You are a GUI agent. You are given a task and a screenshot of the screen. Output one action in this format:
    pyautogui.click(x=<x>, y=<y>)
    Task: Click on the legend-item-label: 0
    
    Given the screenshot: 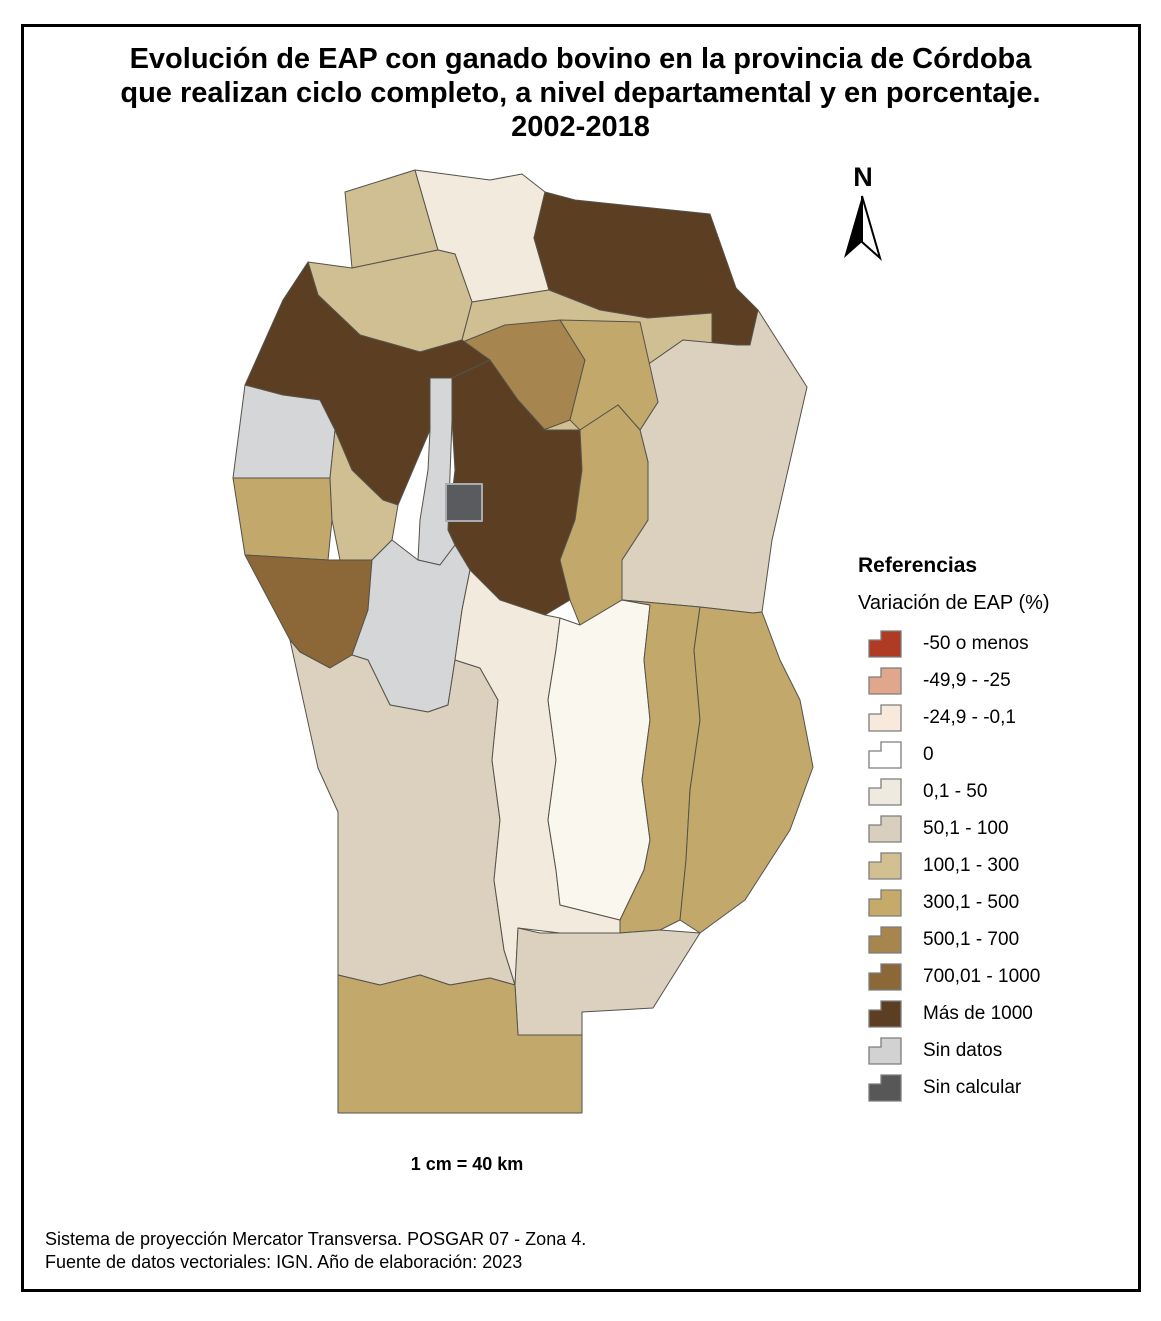 What is the action you would take?
    pyautogui.click(x=928, y=754)
    